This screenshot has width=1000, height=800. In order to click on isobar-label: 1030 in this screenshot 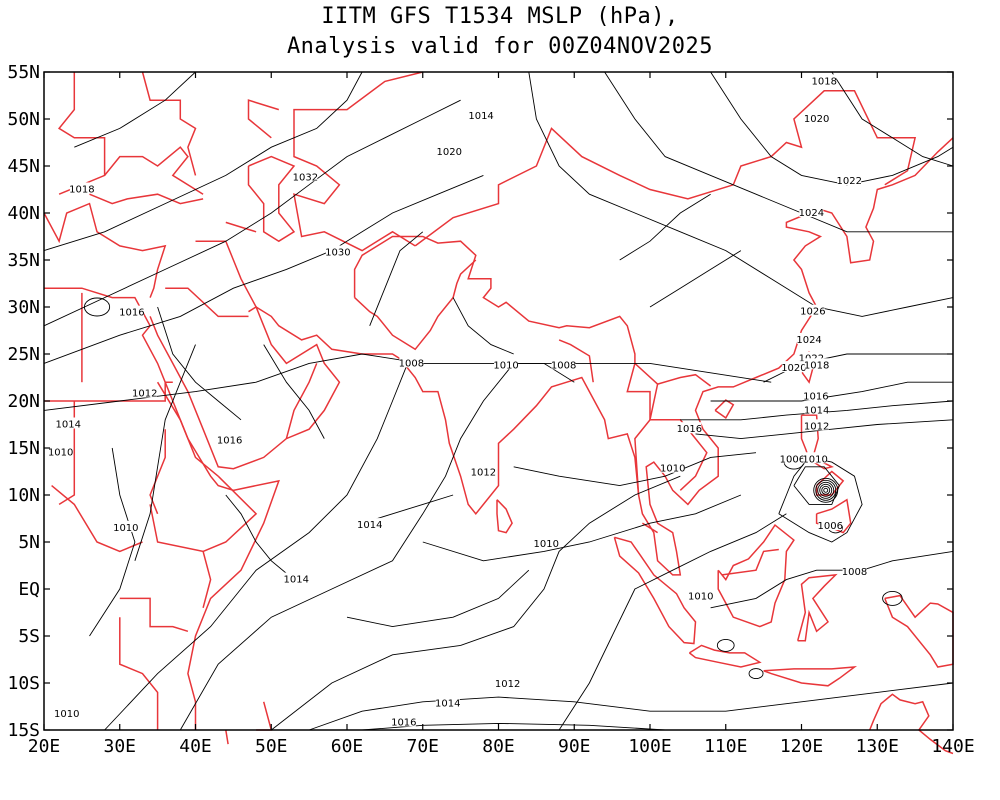, I will do `click(337, 252)`.